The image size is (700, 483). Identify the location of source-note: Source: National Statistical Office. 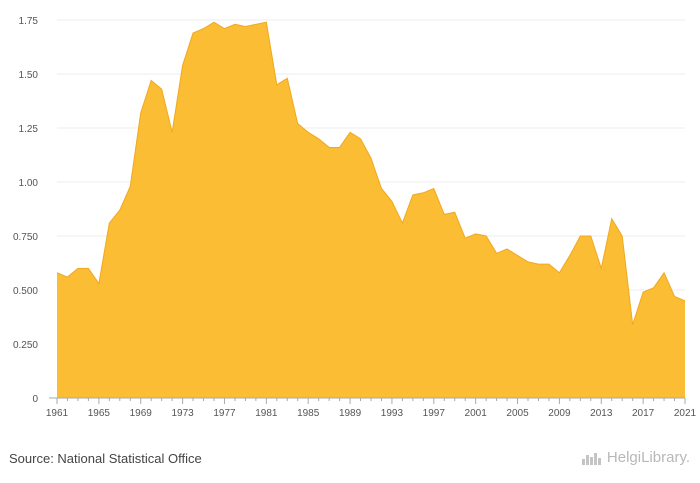
(105, 458).